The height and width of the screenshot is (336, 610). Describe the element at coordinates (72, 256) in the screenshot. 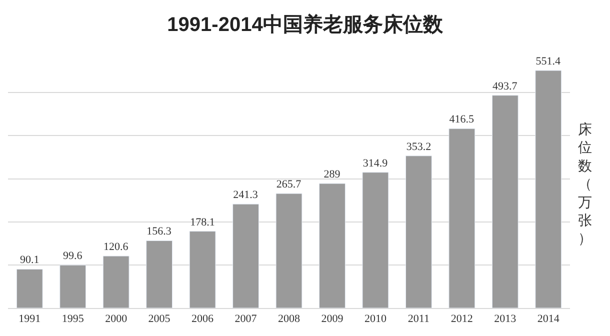

I see `data-label: 99.6` at that location.